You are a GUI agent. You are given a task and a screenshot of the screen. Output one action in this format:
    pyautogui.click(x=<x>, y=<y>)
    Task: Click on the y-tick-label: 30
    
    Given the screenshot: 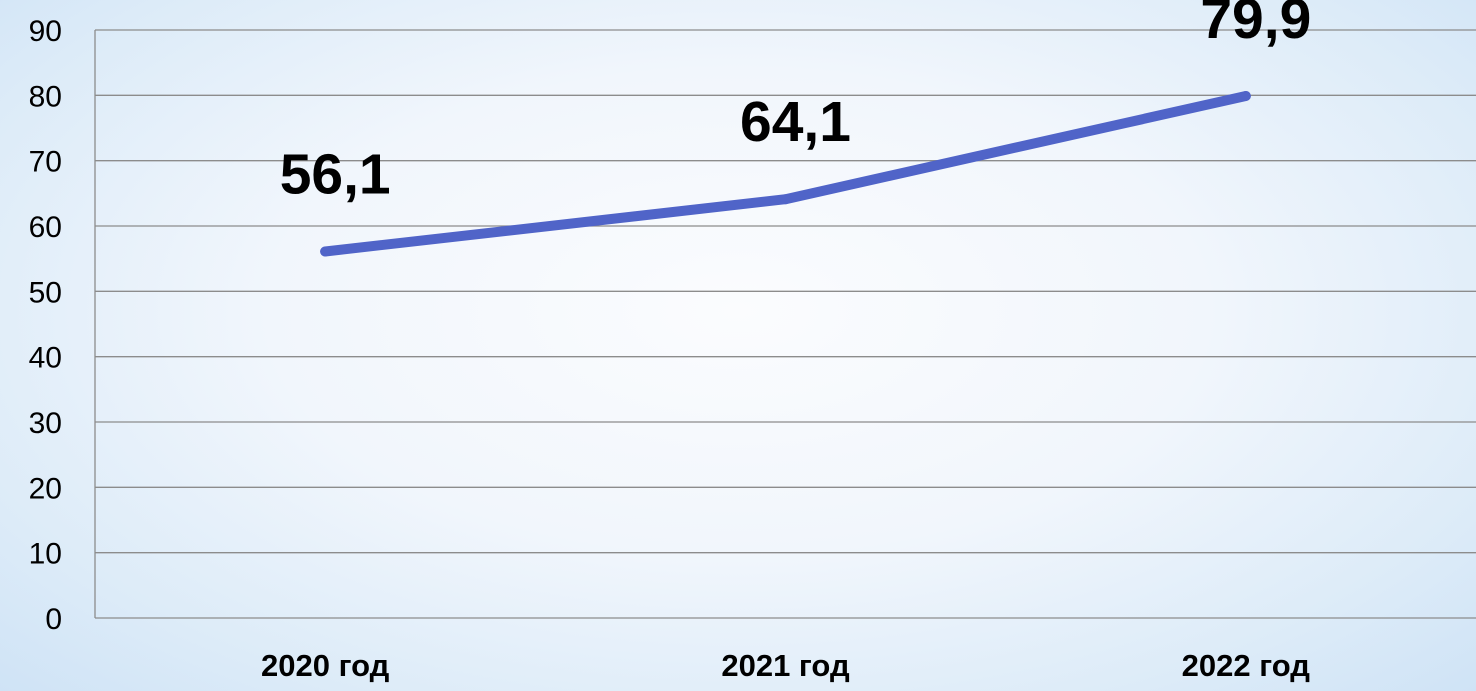 What is the action you would take?
    pyautogui.click(x=45, y=423)
    